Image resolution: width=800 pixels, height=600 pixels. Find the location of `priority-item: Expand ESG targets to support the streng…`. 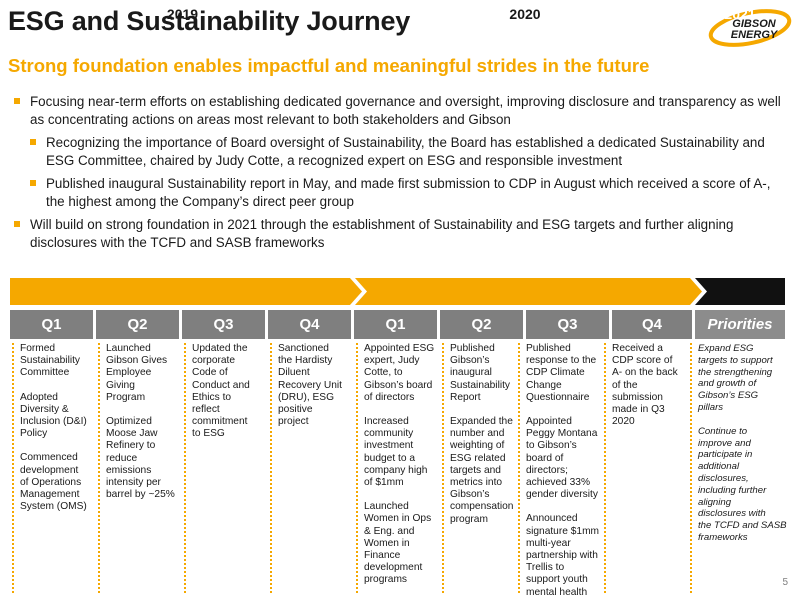

priority-item: Expand ESG targets to support the streng… is located at coordinates (735, 378).